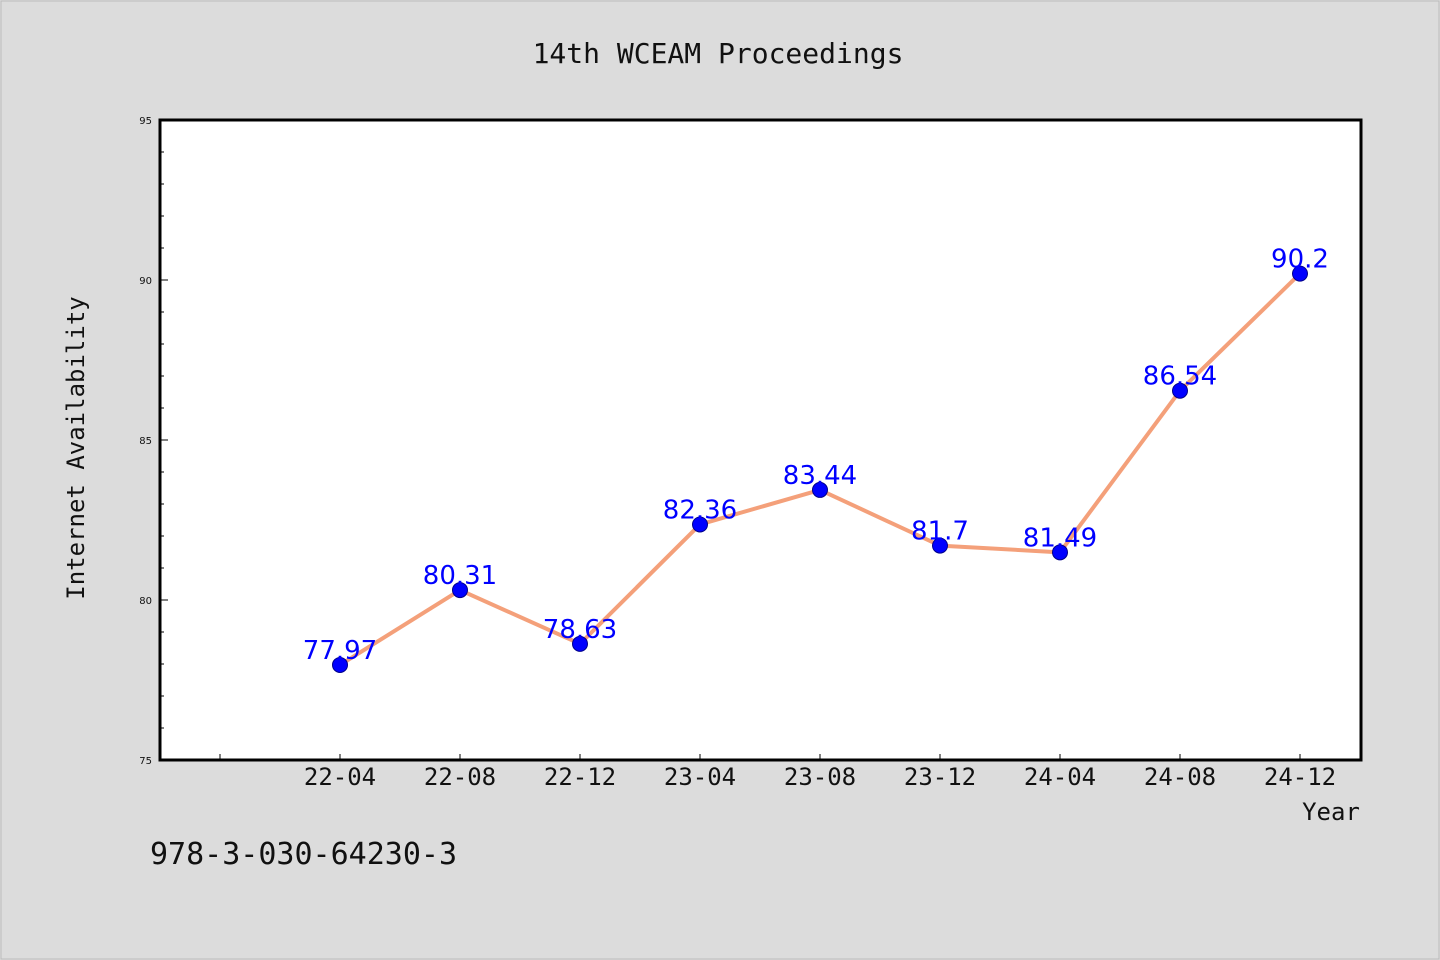 The width and height of the screenshot is (1440, 960). What do you see at coordinates (145, 601) in the screenshot?
I see `y-tick-label: 80` at bounding box center [145, 601].